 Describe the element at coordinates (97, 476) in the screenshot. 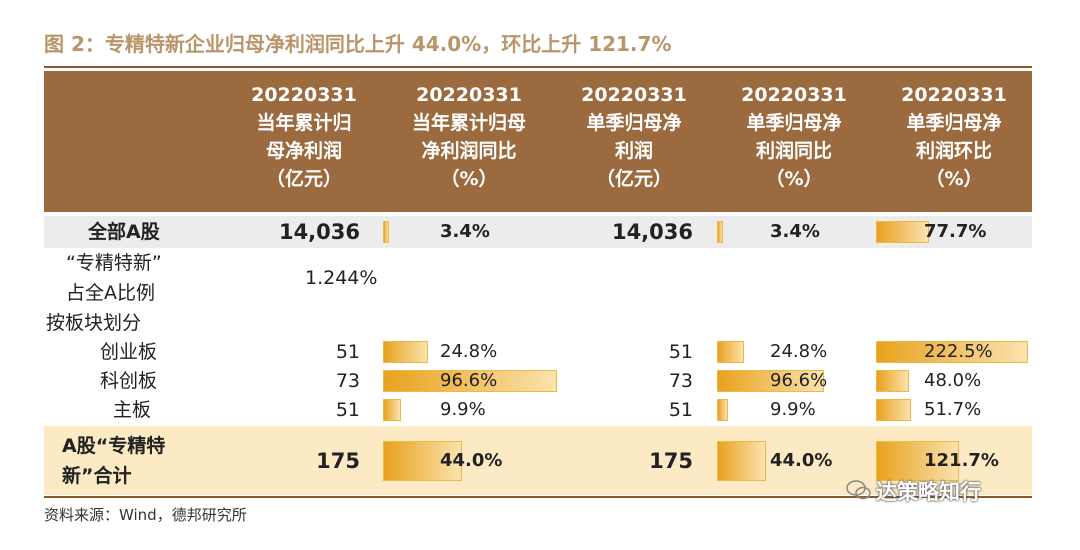

I see `row-label: 新”合计` at that location.